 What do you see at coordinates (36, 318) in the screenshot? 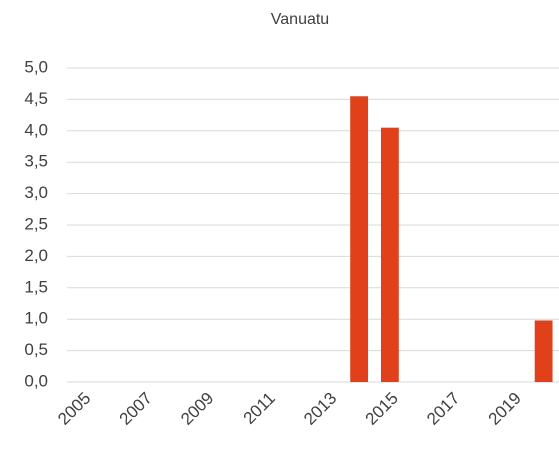
I see `y-tick-label: 1,0` at bounding box center [36, 318].